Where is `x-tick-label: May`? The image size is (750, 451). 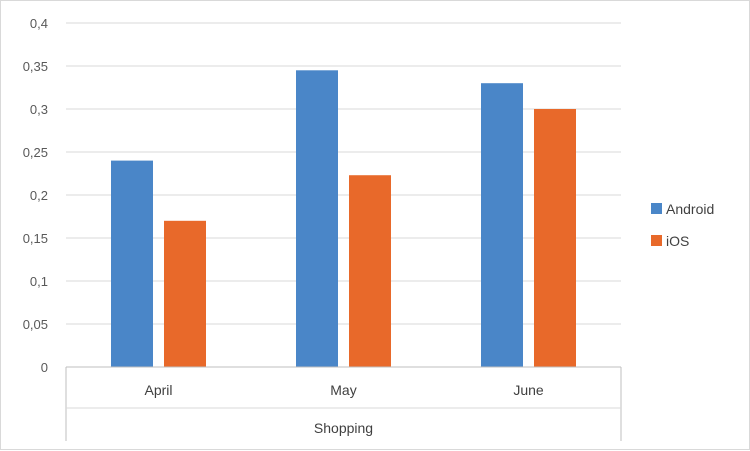
x-tick-label: May is located at coordinates (343, 390).